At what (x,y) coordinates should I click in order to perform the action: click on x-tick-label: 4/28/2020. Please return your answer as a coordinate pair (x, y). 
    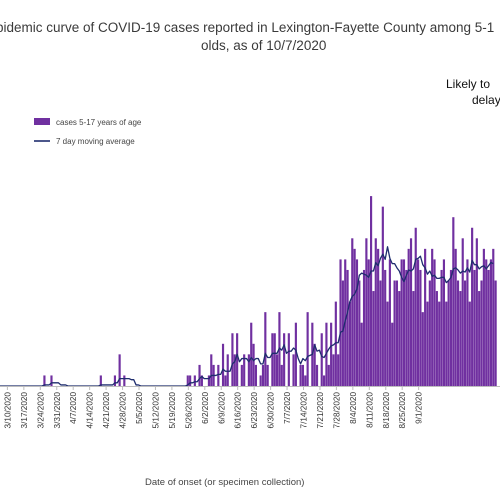
    Looking at the image, I should click on (123, 410).